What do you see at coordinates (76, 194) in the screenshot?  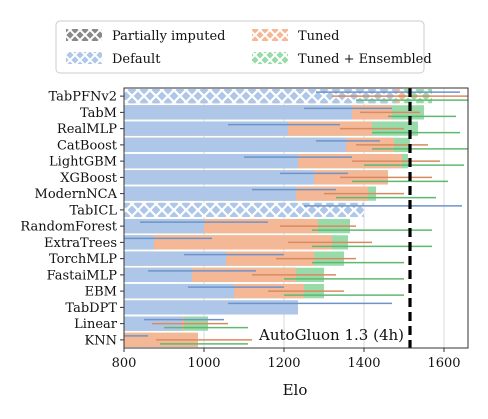 I see `model-label-modernnca: ModernNCA` at bounding box center [76, 194].